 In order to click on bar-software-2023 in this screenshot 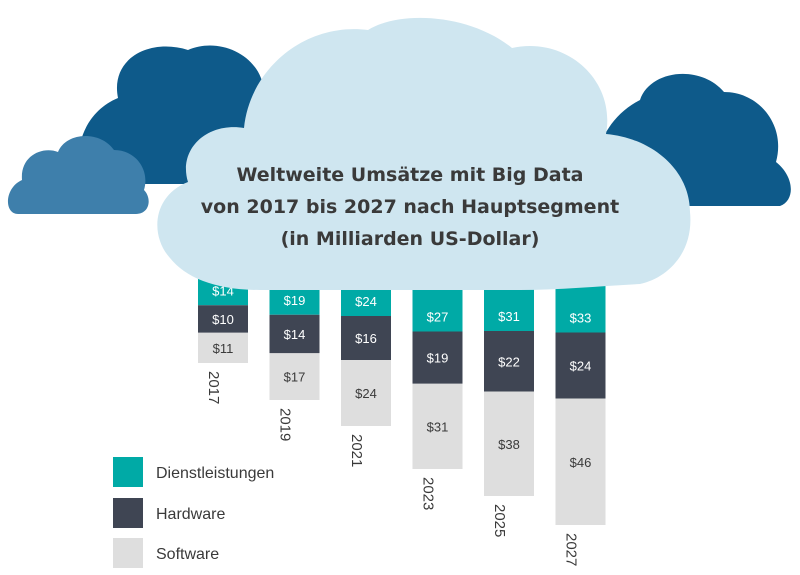, I will do `click(437, 426)`.